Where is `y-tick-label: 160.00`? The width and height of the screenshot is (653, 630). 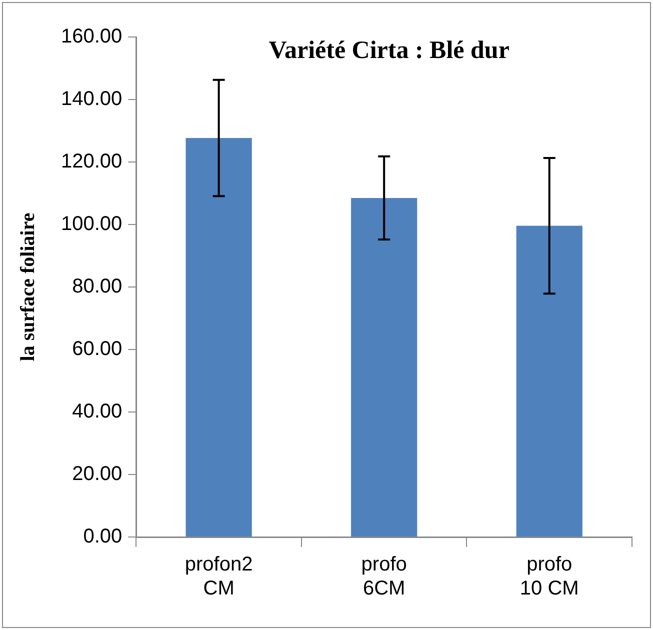
y-tick-label: 160.00 is located at coordinates (91, 37).